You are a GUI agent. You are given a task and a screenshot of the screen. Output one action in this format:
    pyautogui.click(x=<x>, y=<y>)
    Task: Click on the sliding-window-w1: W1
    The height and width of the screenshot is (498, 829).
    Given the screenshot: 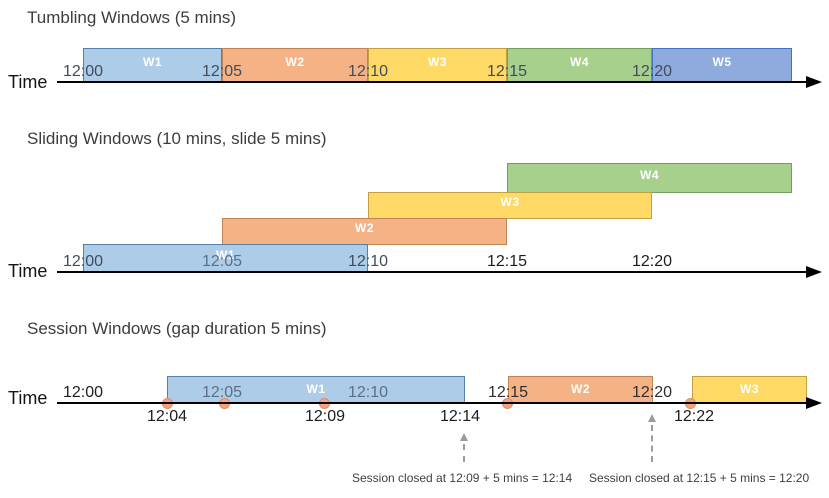 What is the action you would take?
    pyautogui.click(x=225, y=258)
    